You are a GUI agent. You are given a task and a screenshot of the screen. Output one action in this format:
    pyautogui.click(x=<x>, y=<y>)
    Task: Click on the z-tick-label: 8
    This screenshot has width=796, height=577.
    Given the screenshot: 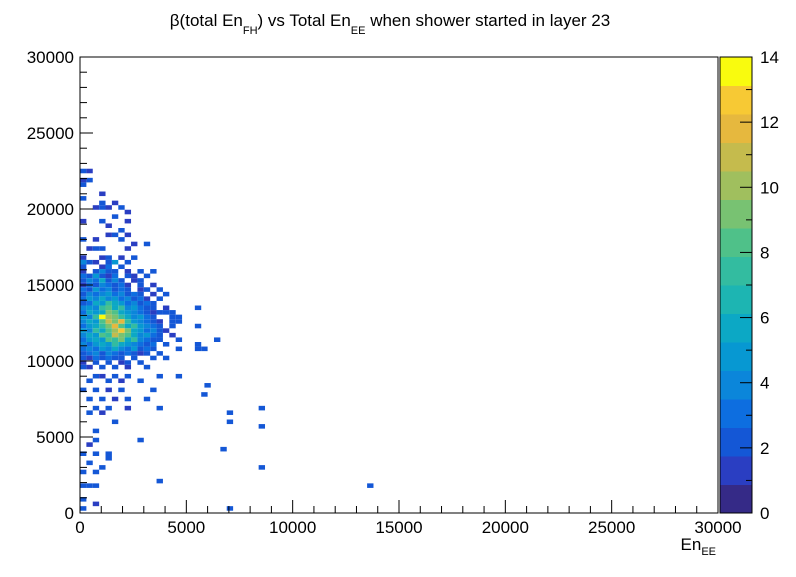 What is the action you would take?
    pyautogui.click(x=764, y=252)
    